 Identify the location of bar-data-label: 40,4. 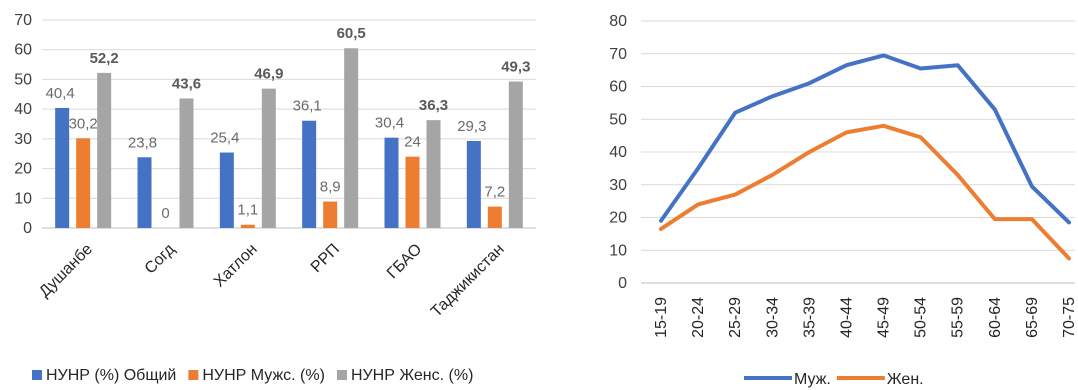
(60, 93).